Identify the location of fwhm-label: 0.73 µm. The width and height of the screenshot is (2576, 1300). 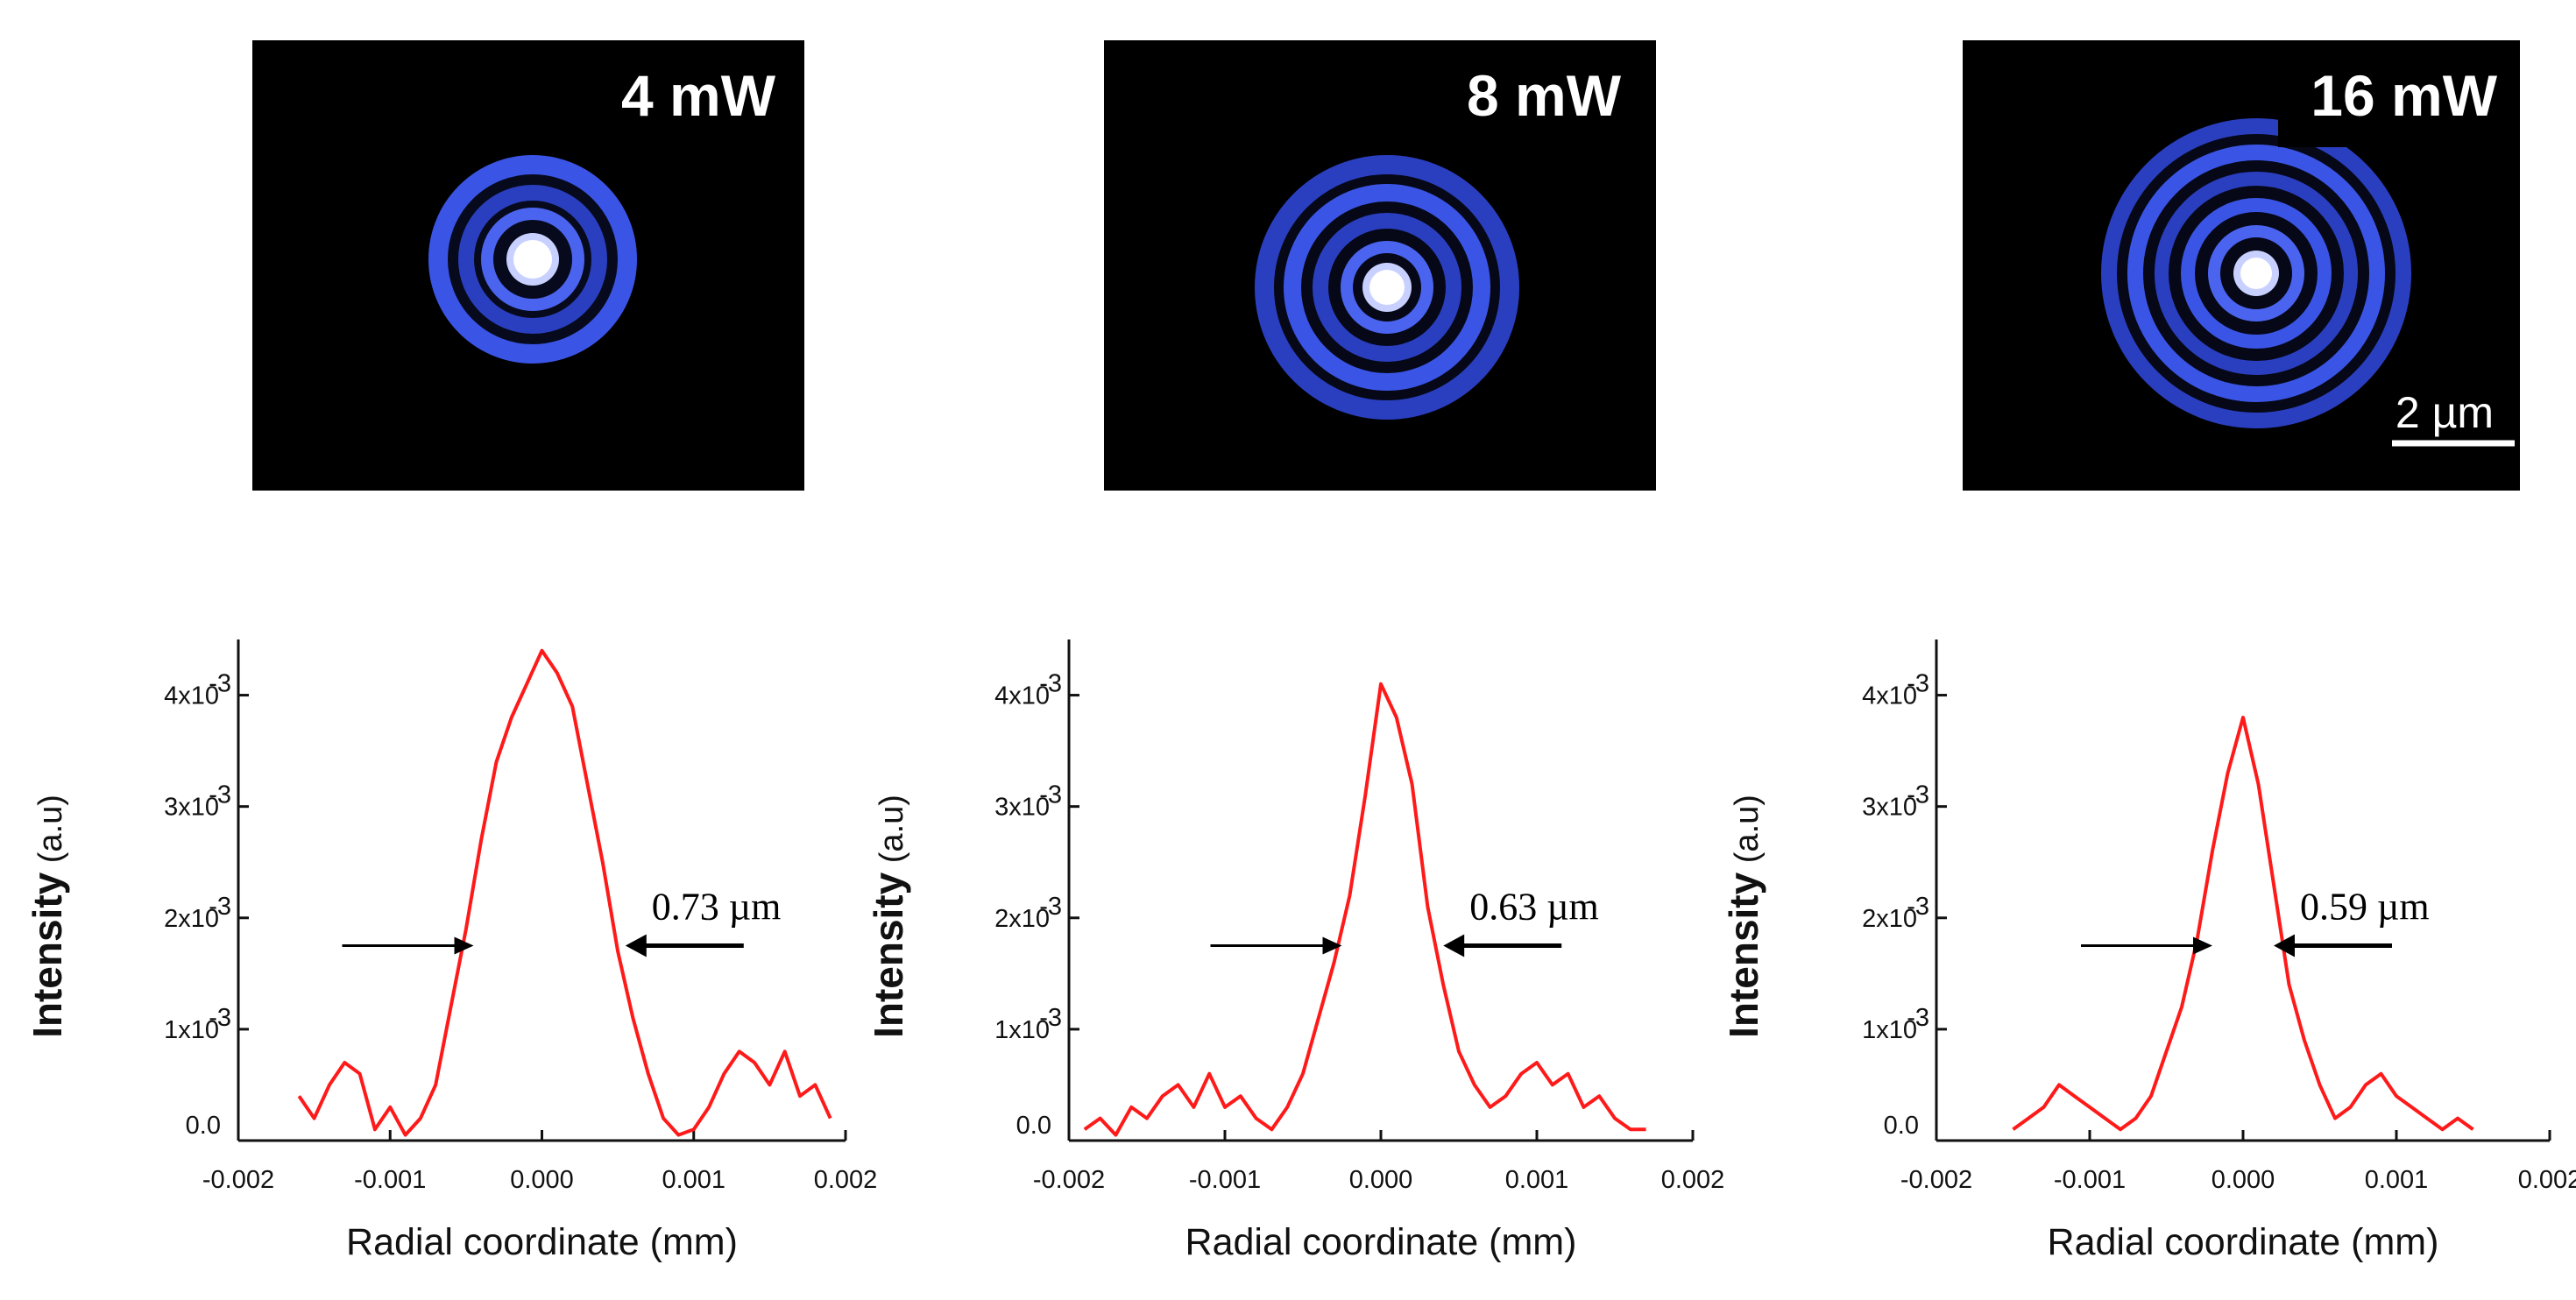
(717, 907).